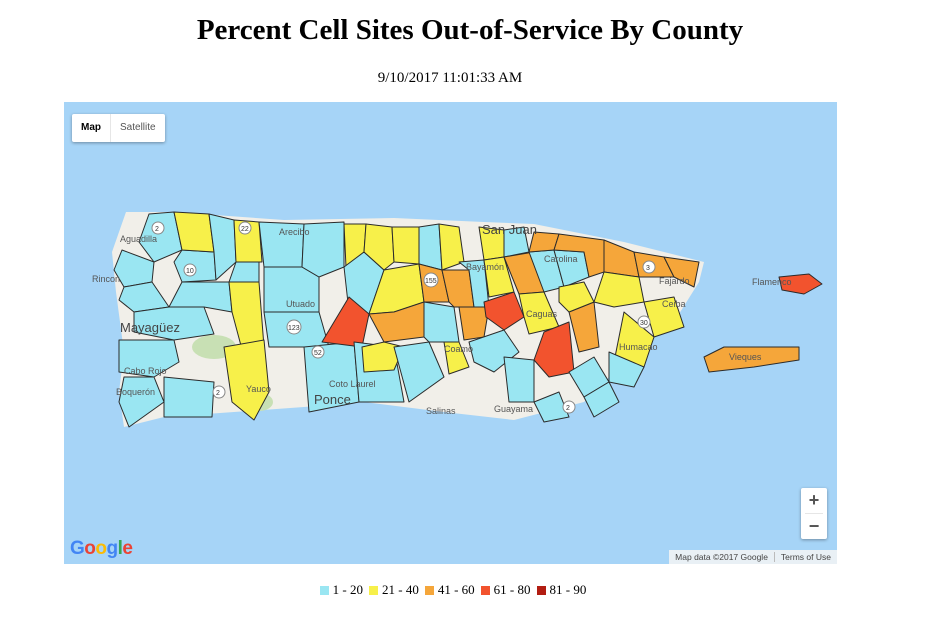  I want to click on road-number: 10, so click(190, 271).